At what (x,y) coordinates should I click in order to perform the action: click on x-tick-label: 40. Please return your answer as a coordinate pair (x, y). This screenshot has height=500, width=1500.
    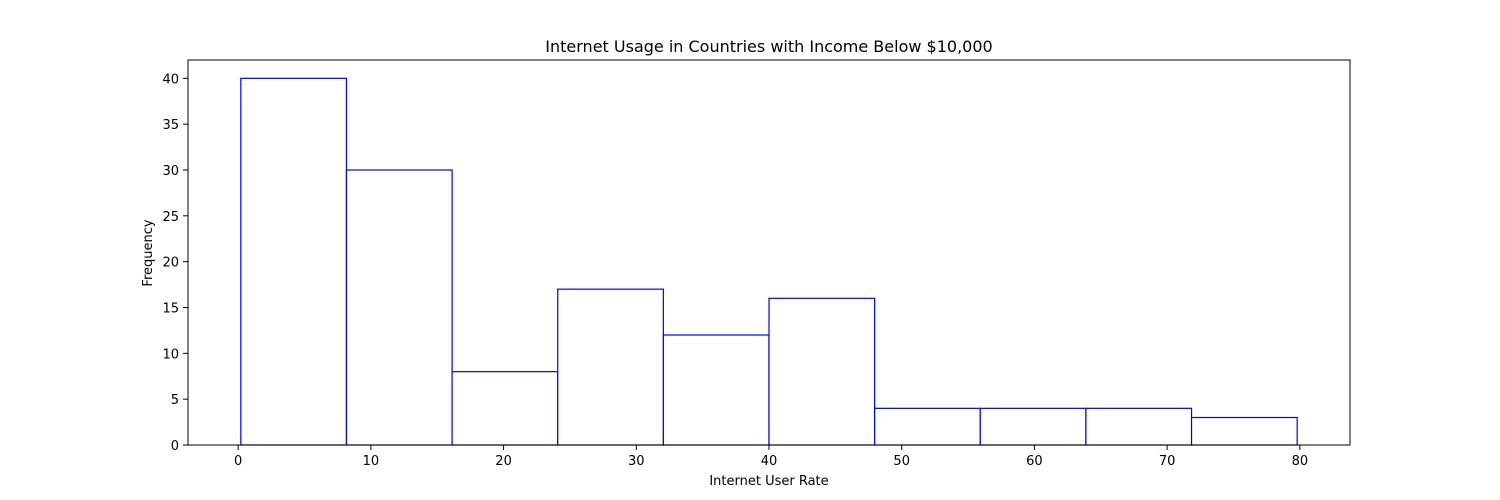
    Looking at the image, I should click on (769, 461).